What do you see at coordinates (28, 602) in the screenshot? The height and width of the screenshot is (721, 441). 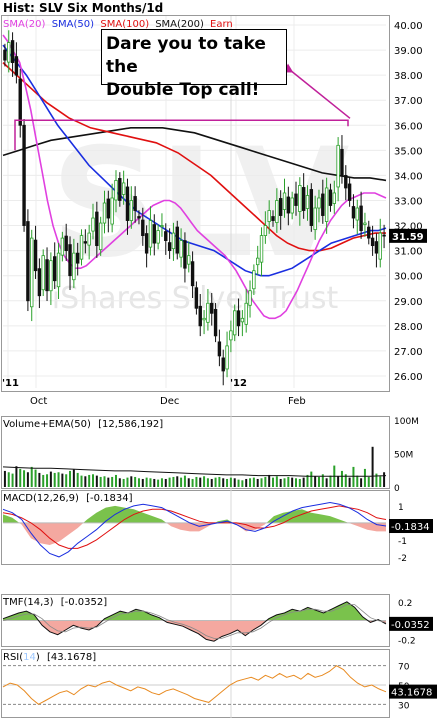 I see `tmf-title-text: TMF(14,3)` at bounding box center [28, 602].